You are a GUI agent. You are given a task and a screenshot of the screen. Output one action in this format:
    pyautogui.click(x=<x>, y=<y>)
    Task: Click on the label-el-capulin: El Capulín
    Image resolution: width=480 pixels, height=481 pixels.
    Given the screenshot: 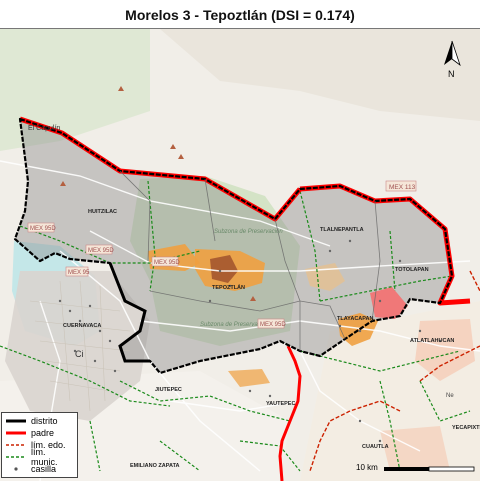 What is the action you would take?
    pyautogui.click(x=44, y=128)
    